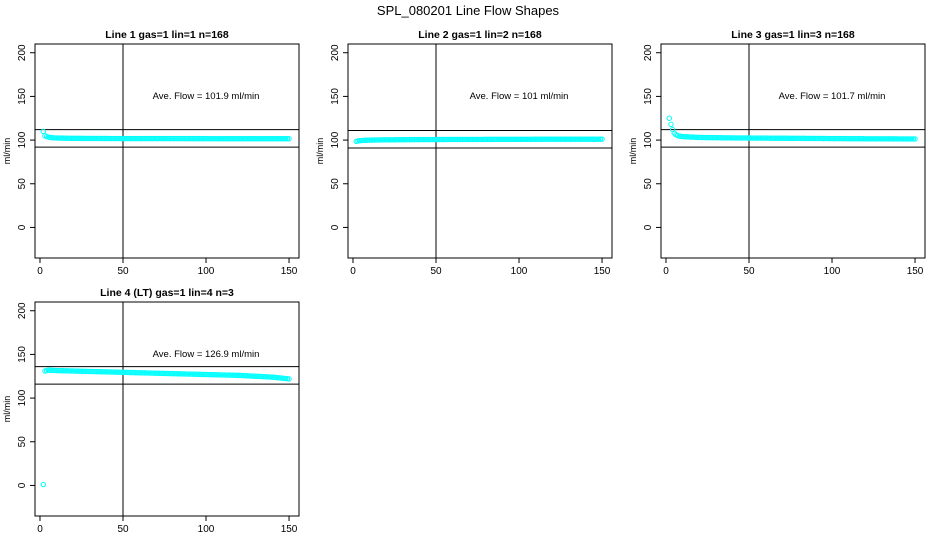 The width and height of the screenshot is (936, 540). Describe the element at coordinates (793, 151) in the screenshot. I see `plot-frame` at that location.